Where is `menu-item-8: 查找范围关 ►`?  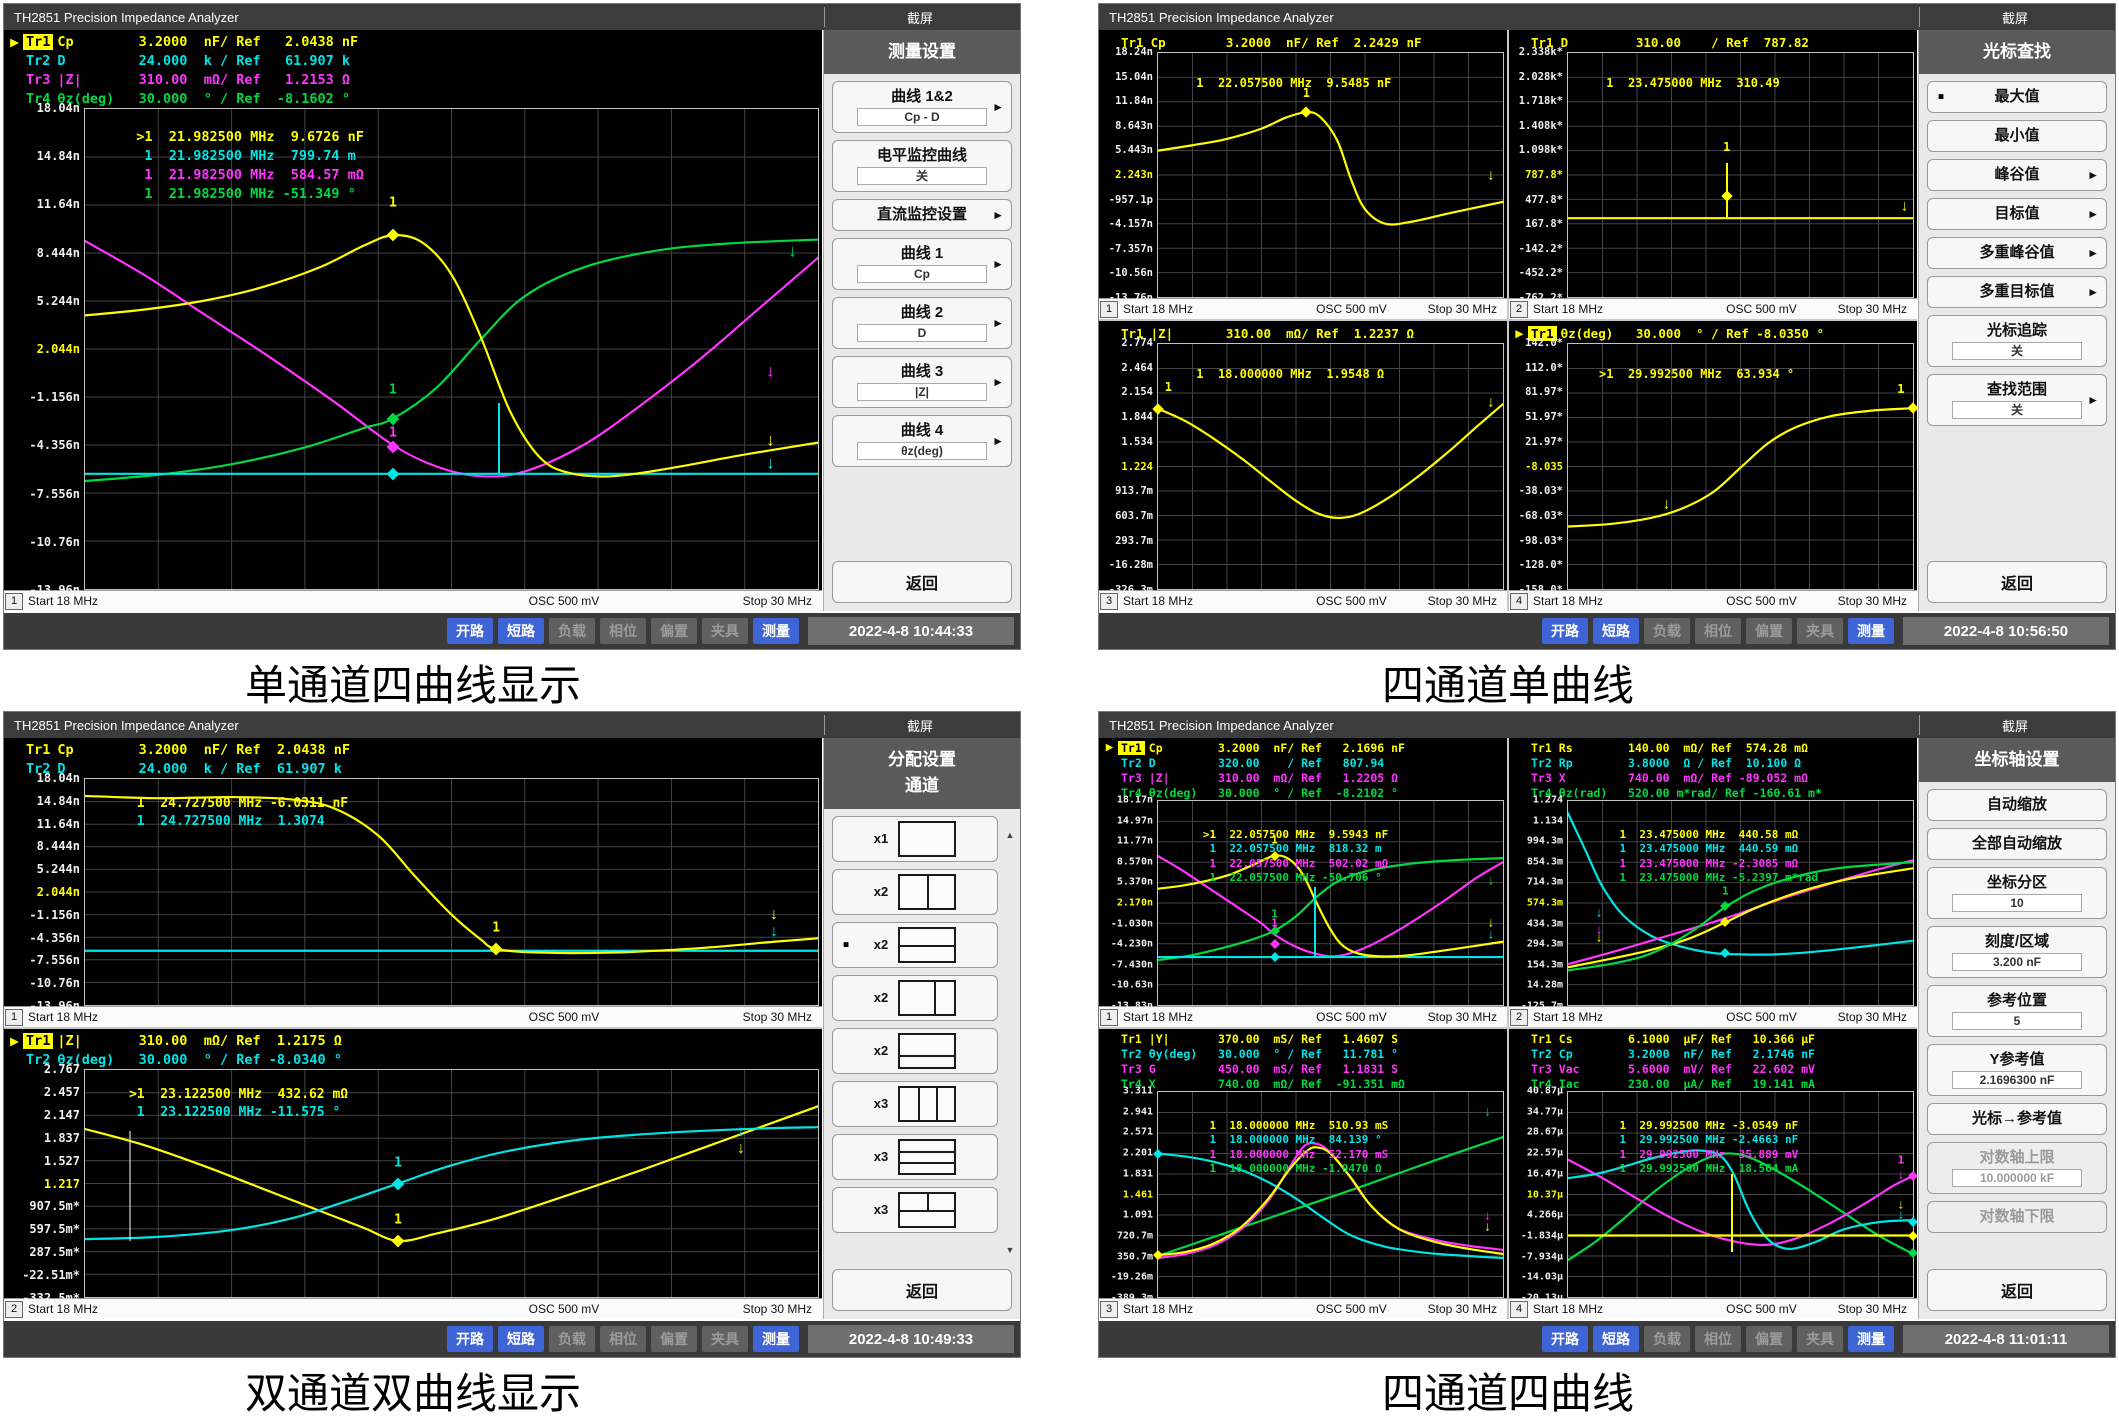 menu-item-8: 查找范围关 ► is located at coordinates (2017, 400).